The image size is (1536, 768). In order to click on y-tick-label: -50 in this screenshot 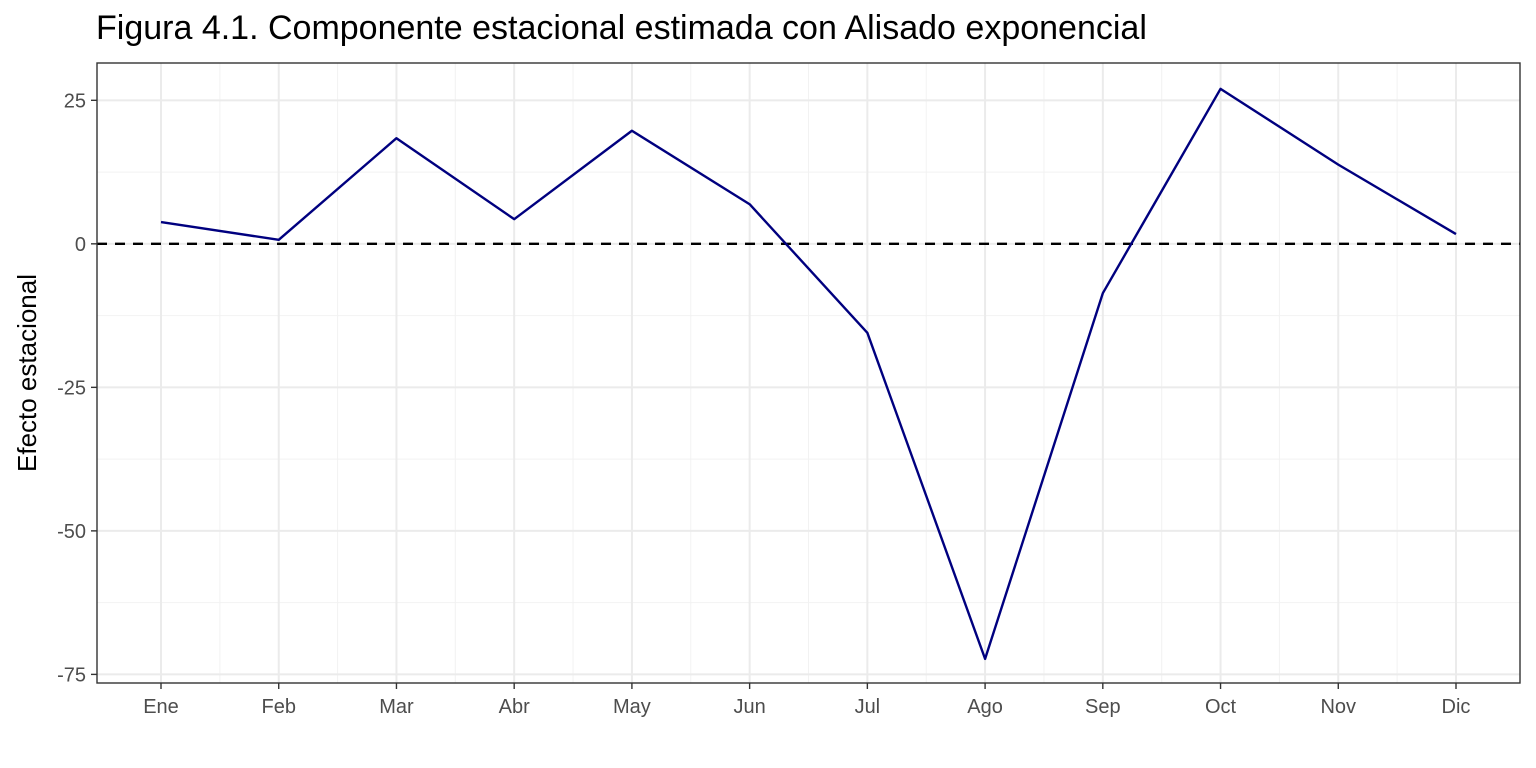, I will do `click(71, 532)`.